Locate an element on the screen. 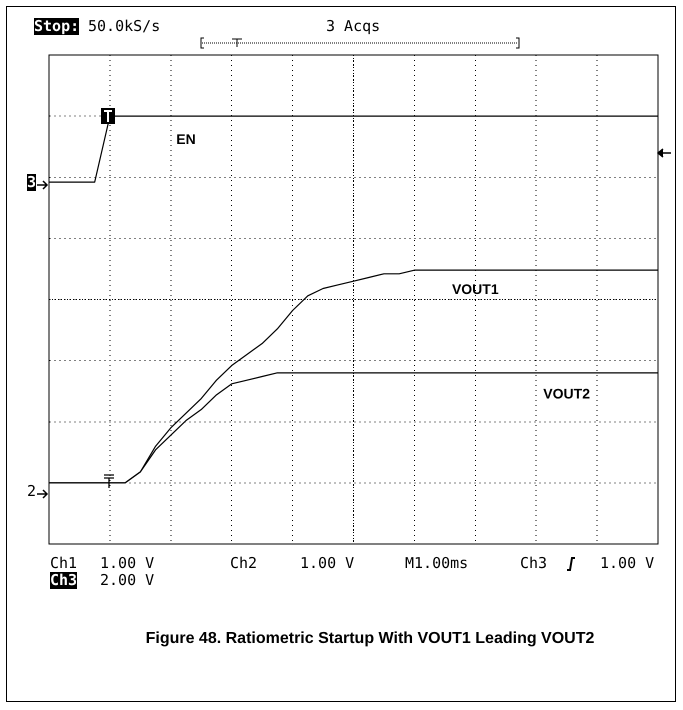  text: Ch1 is located at coordinates (64, 563).